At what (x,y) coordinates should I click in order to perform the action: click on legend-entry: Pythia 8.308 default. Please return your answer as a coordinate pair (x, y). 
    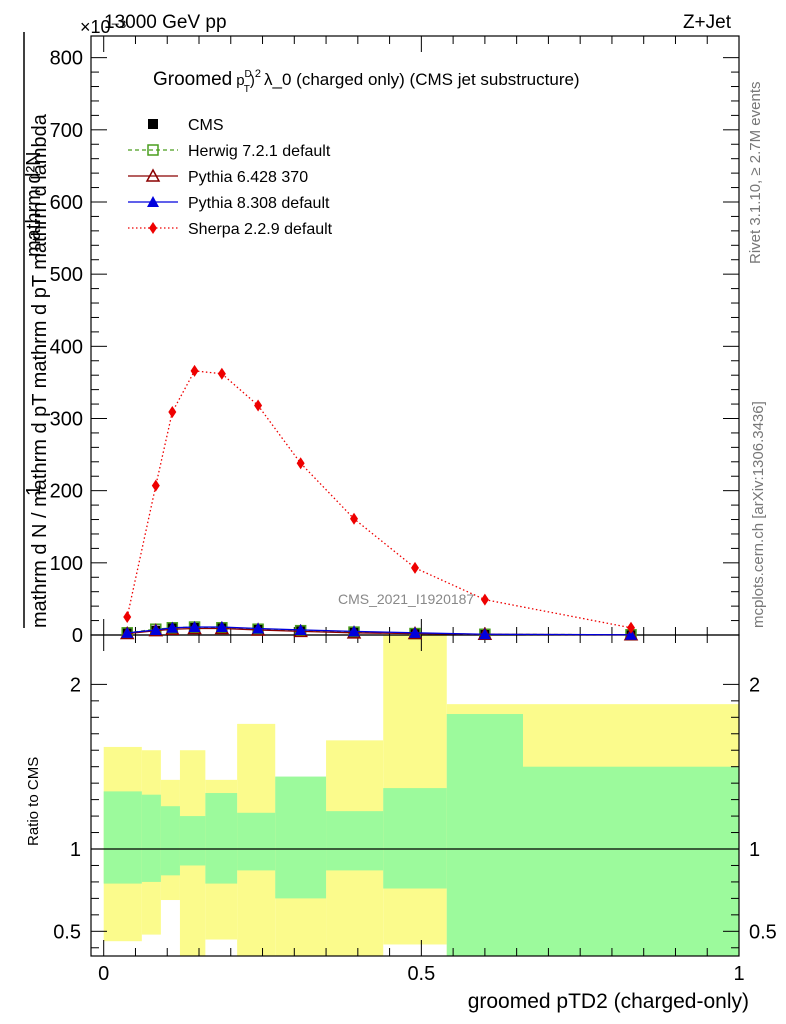
    Looking at the image, I should click on (229, 203).